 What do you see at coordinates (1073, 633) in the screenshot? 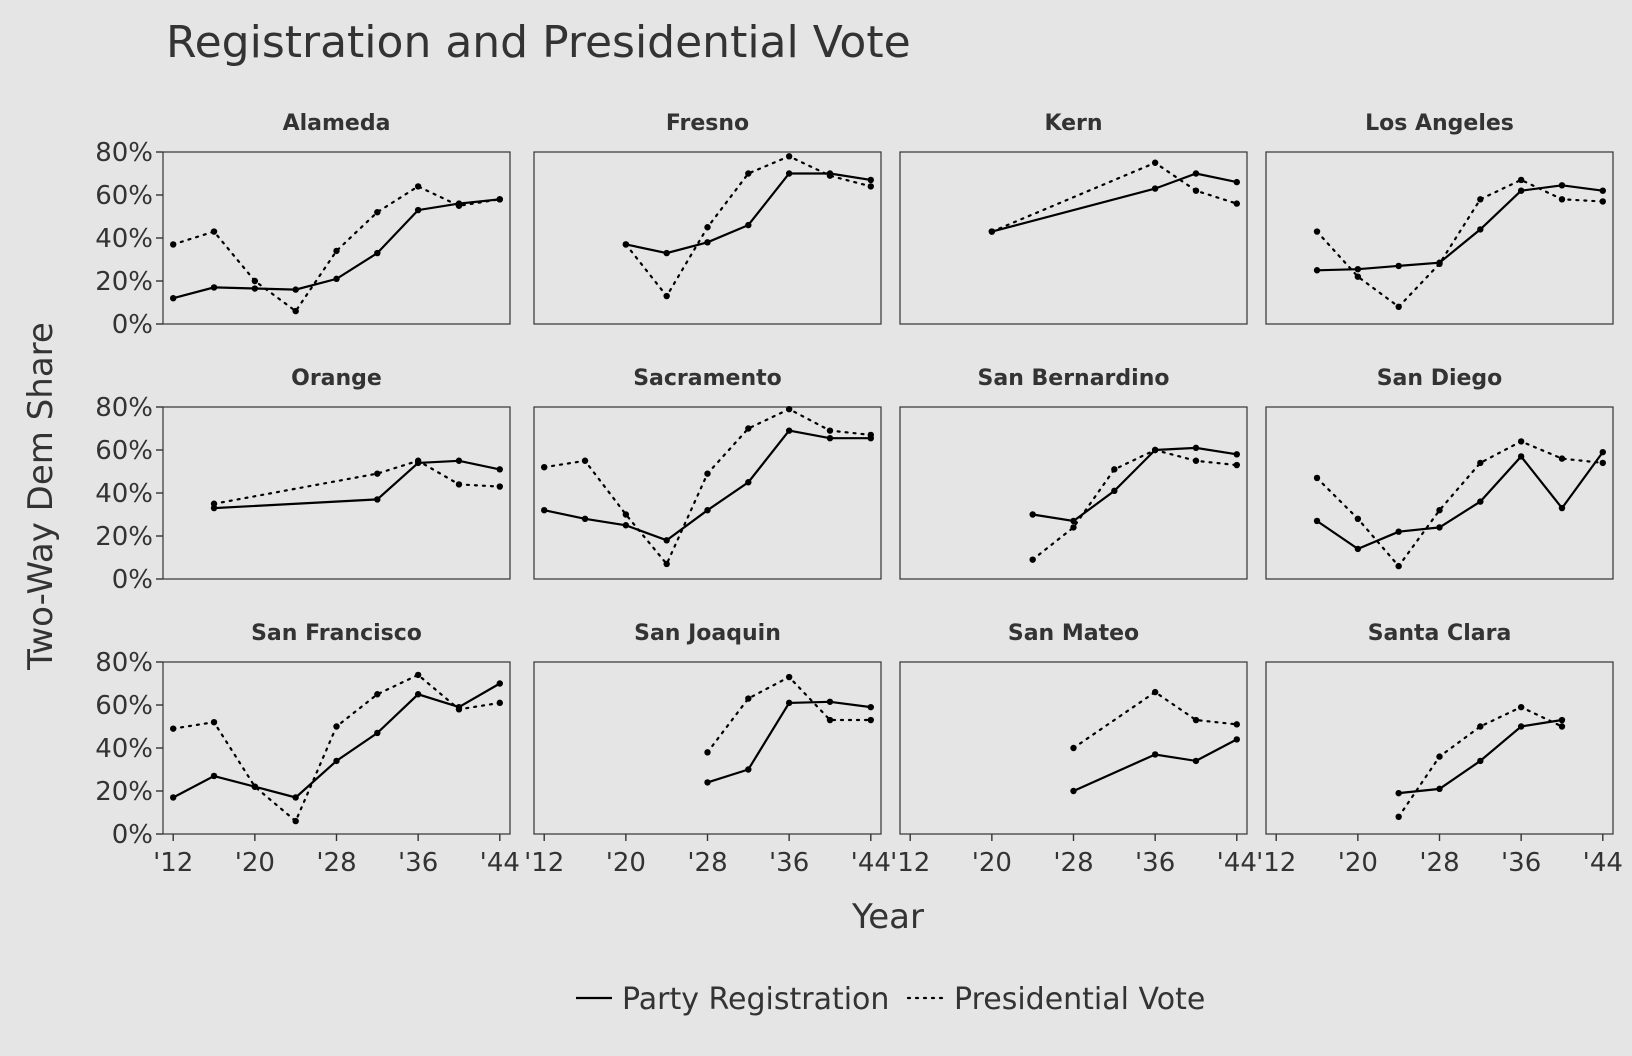
I see `facet-title: San Mateo` at bounding box center [1073, 633].